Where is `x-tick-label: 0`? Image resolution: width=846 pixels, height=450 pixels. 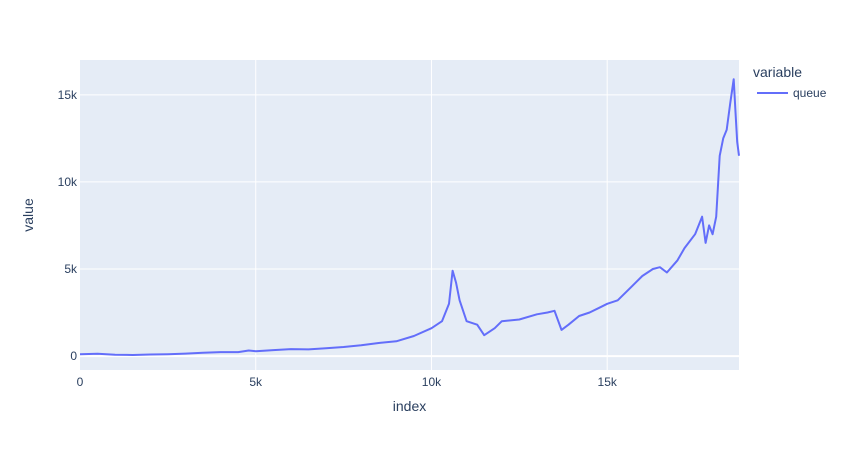 x-tick-label: 0 is located at coordinates (80, 382).